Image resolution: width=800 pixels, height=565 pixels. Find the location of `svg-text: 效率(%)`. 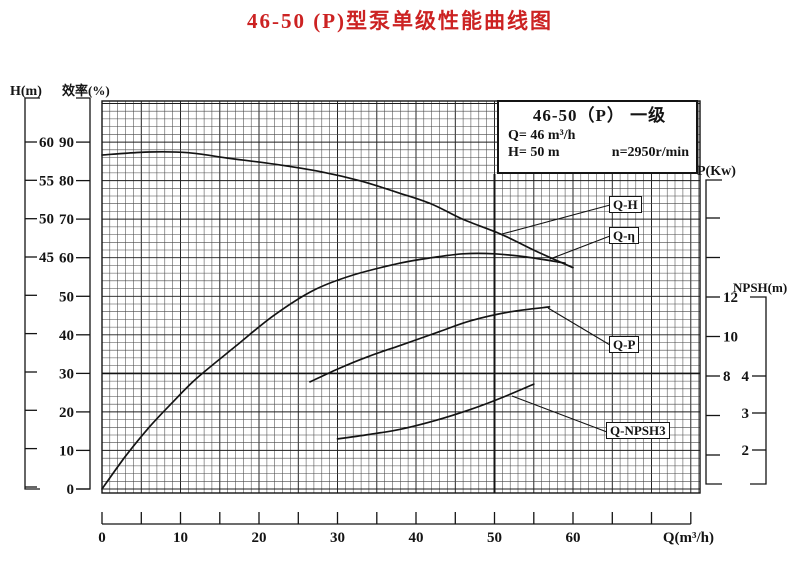

svg-text: 效率(%) is located at coordinates (86, 90).